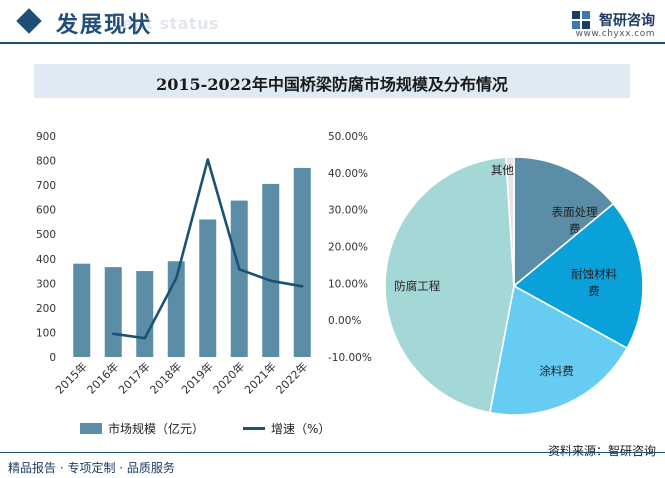 This screenshot has width=665, height=478. Describe the element at coordinates (254, 428) in the screenshot. I see `legend-line-swatch` at that location.